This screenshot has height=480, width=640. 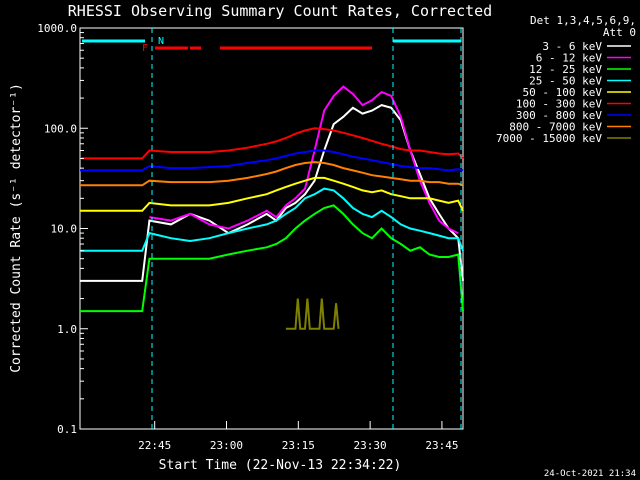 What do you see at coordinates (441, 445) in the screenshot?
I see `x-tick-label: 23:45` at bounding box center [441, 445].